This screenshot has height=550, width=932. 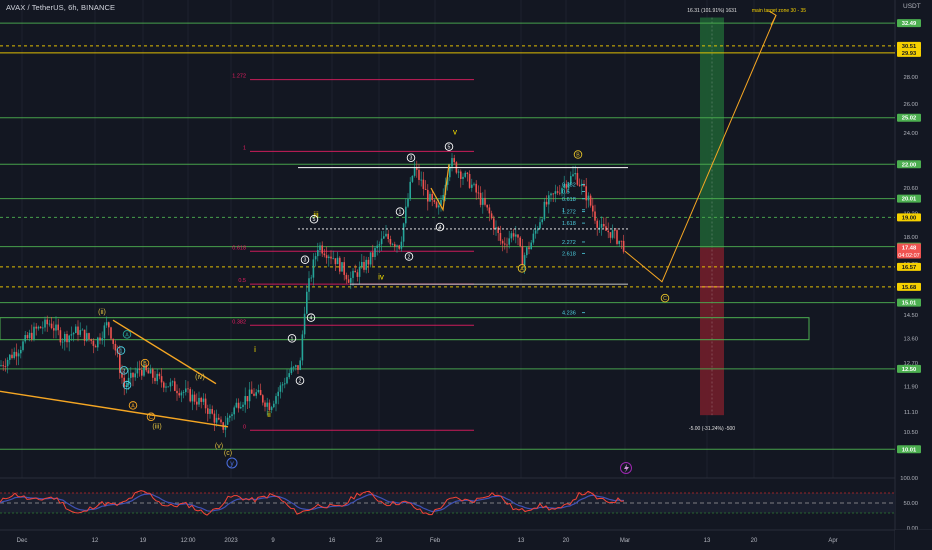 I want to click on wave-label: C, so click(x=665, y=299).